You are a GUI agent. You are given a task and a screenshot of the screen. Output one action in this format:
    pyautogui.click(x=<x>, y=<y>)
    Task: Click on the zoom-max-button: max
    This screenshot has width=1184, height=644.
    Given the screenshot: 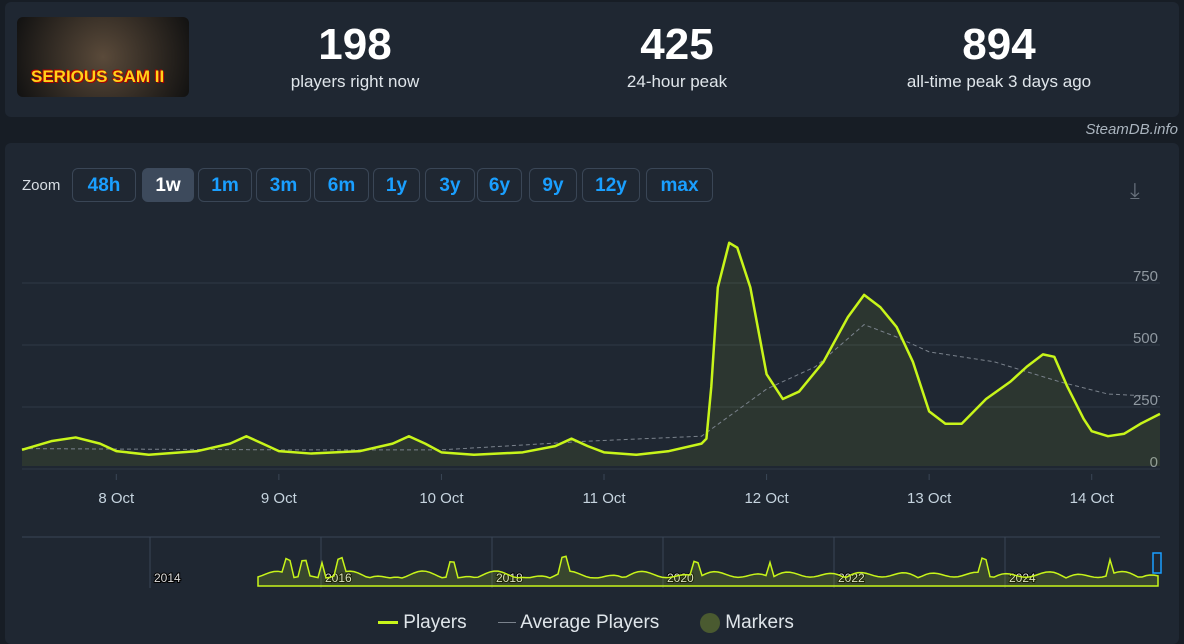 What is the action you would take?
    pyautogui.click(x=679, y=185)
    